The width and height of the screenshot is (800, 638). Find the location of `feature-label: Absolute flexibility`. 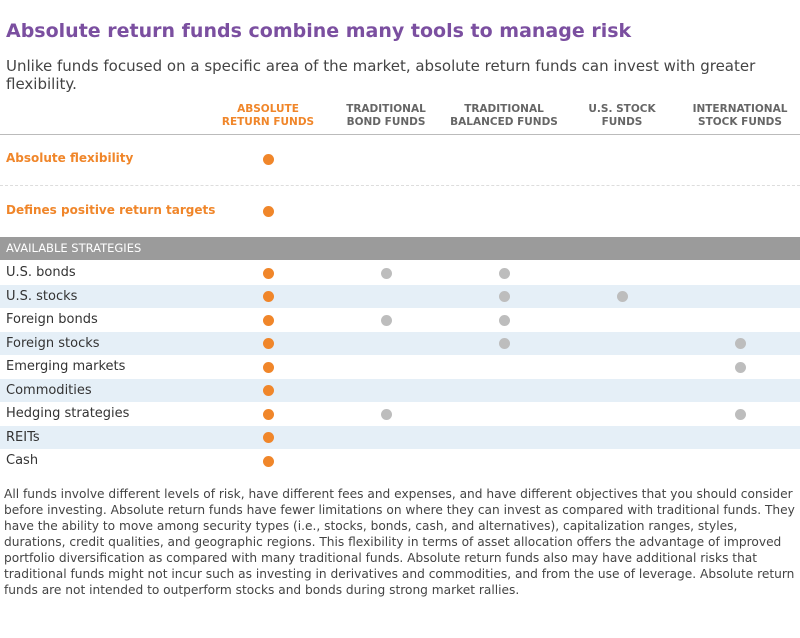

feature-label: Absolute flexibility is located at coordinates (70, 158).